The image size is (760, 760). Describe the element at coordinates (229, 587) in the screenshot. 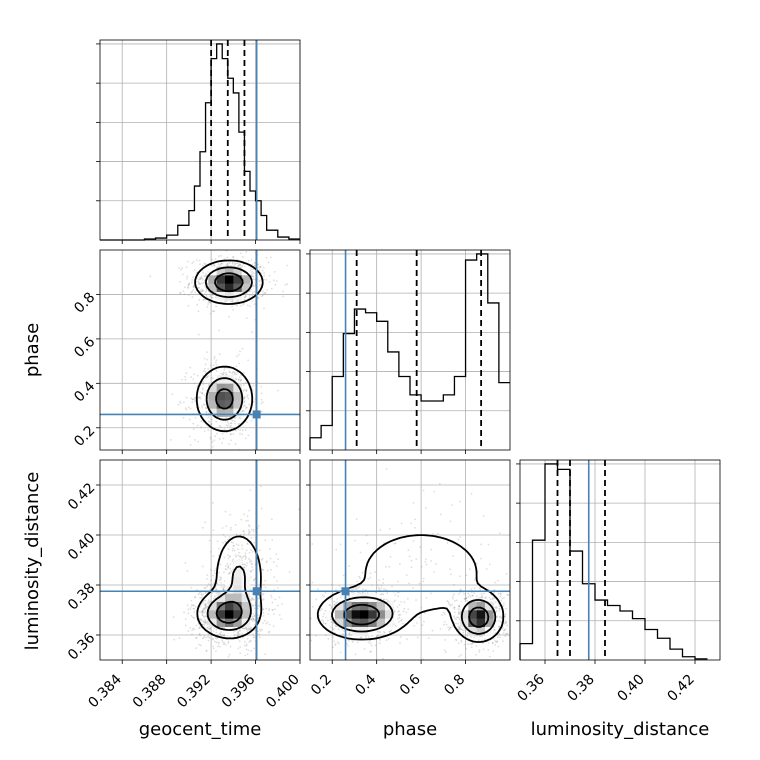

I see `contour-level` at that location.